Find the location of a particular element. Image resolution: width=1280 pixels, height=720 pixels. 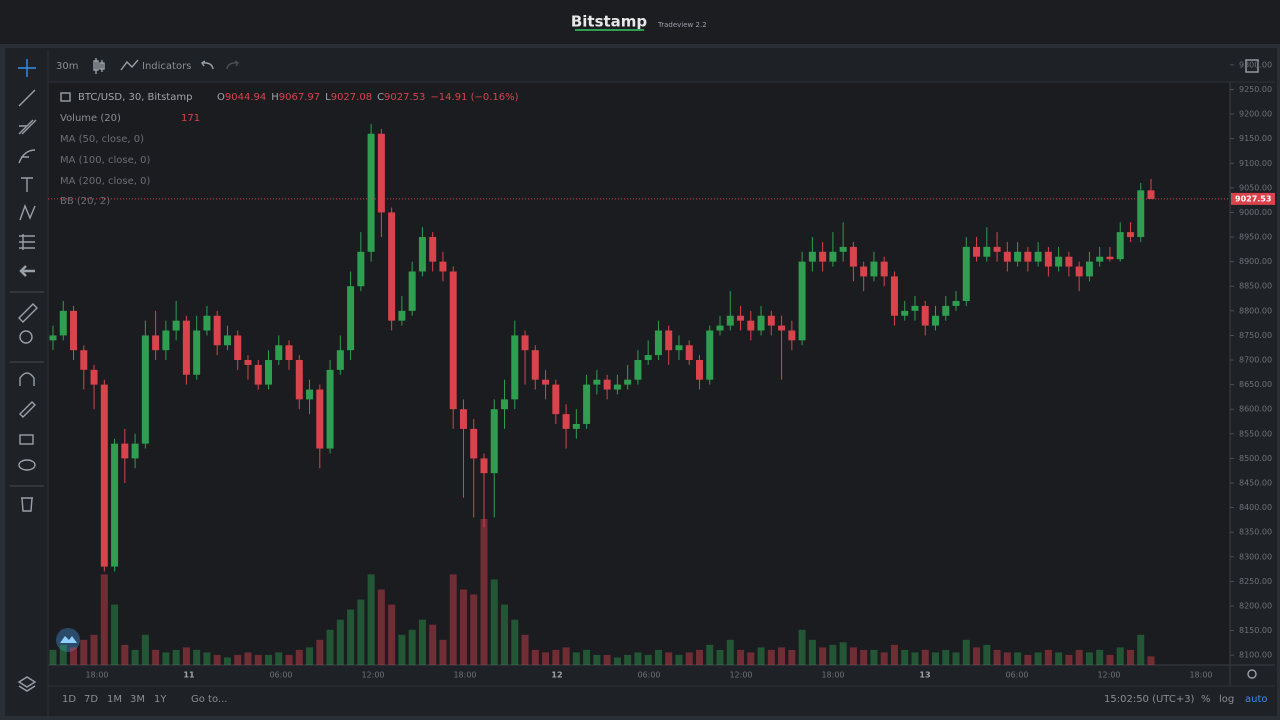

ruler-tool is located at coordinates (28, 313).